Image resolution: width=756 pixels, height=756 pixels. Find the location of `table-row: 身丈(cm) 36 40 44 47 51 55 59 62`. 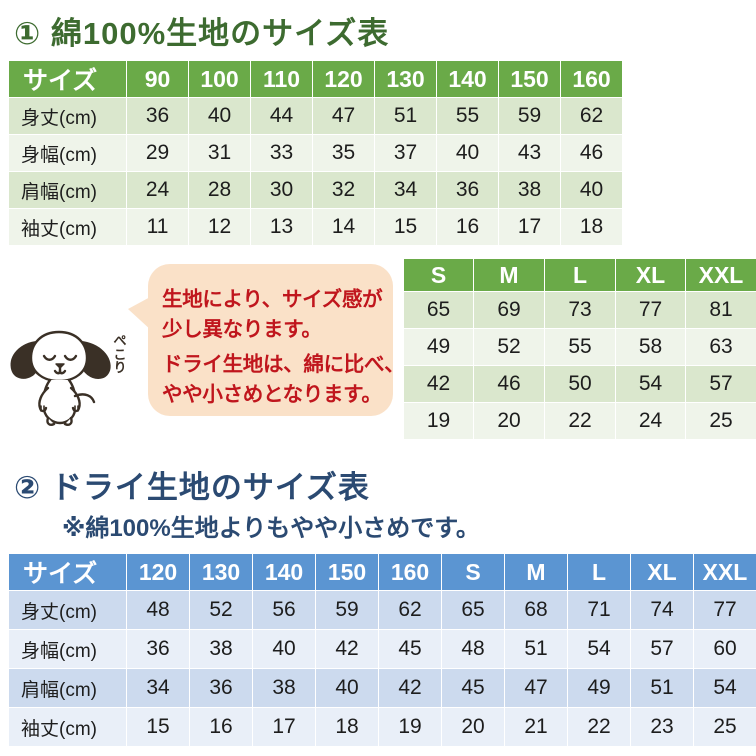

table-row: 身丈(cm) 36 40 44 47 51 55 59 62 is located at coordinates (315, 116).